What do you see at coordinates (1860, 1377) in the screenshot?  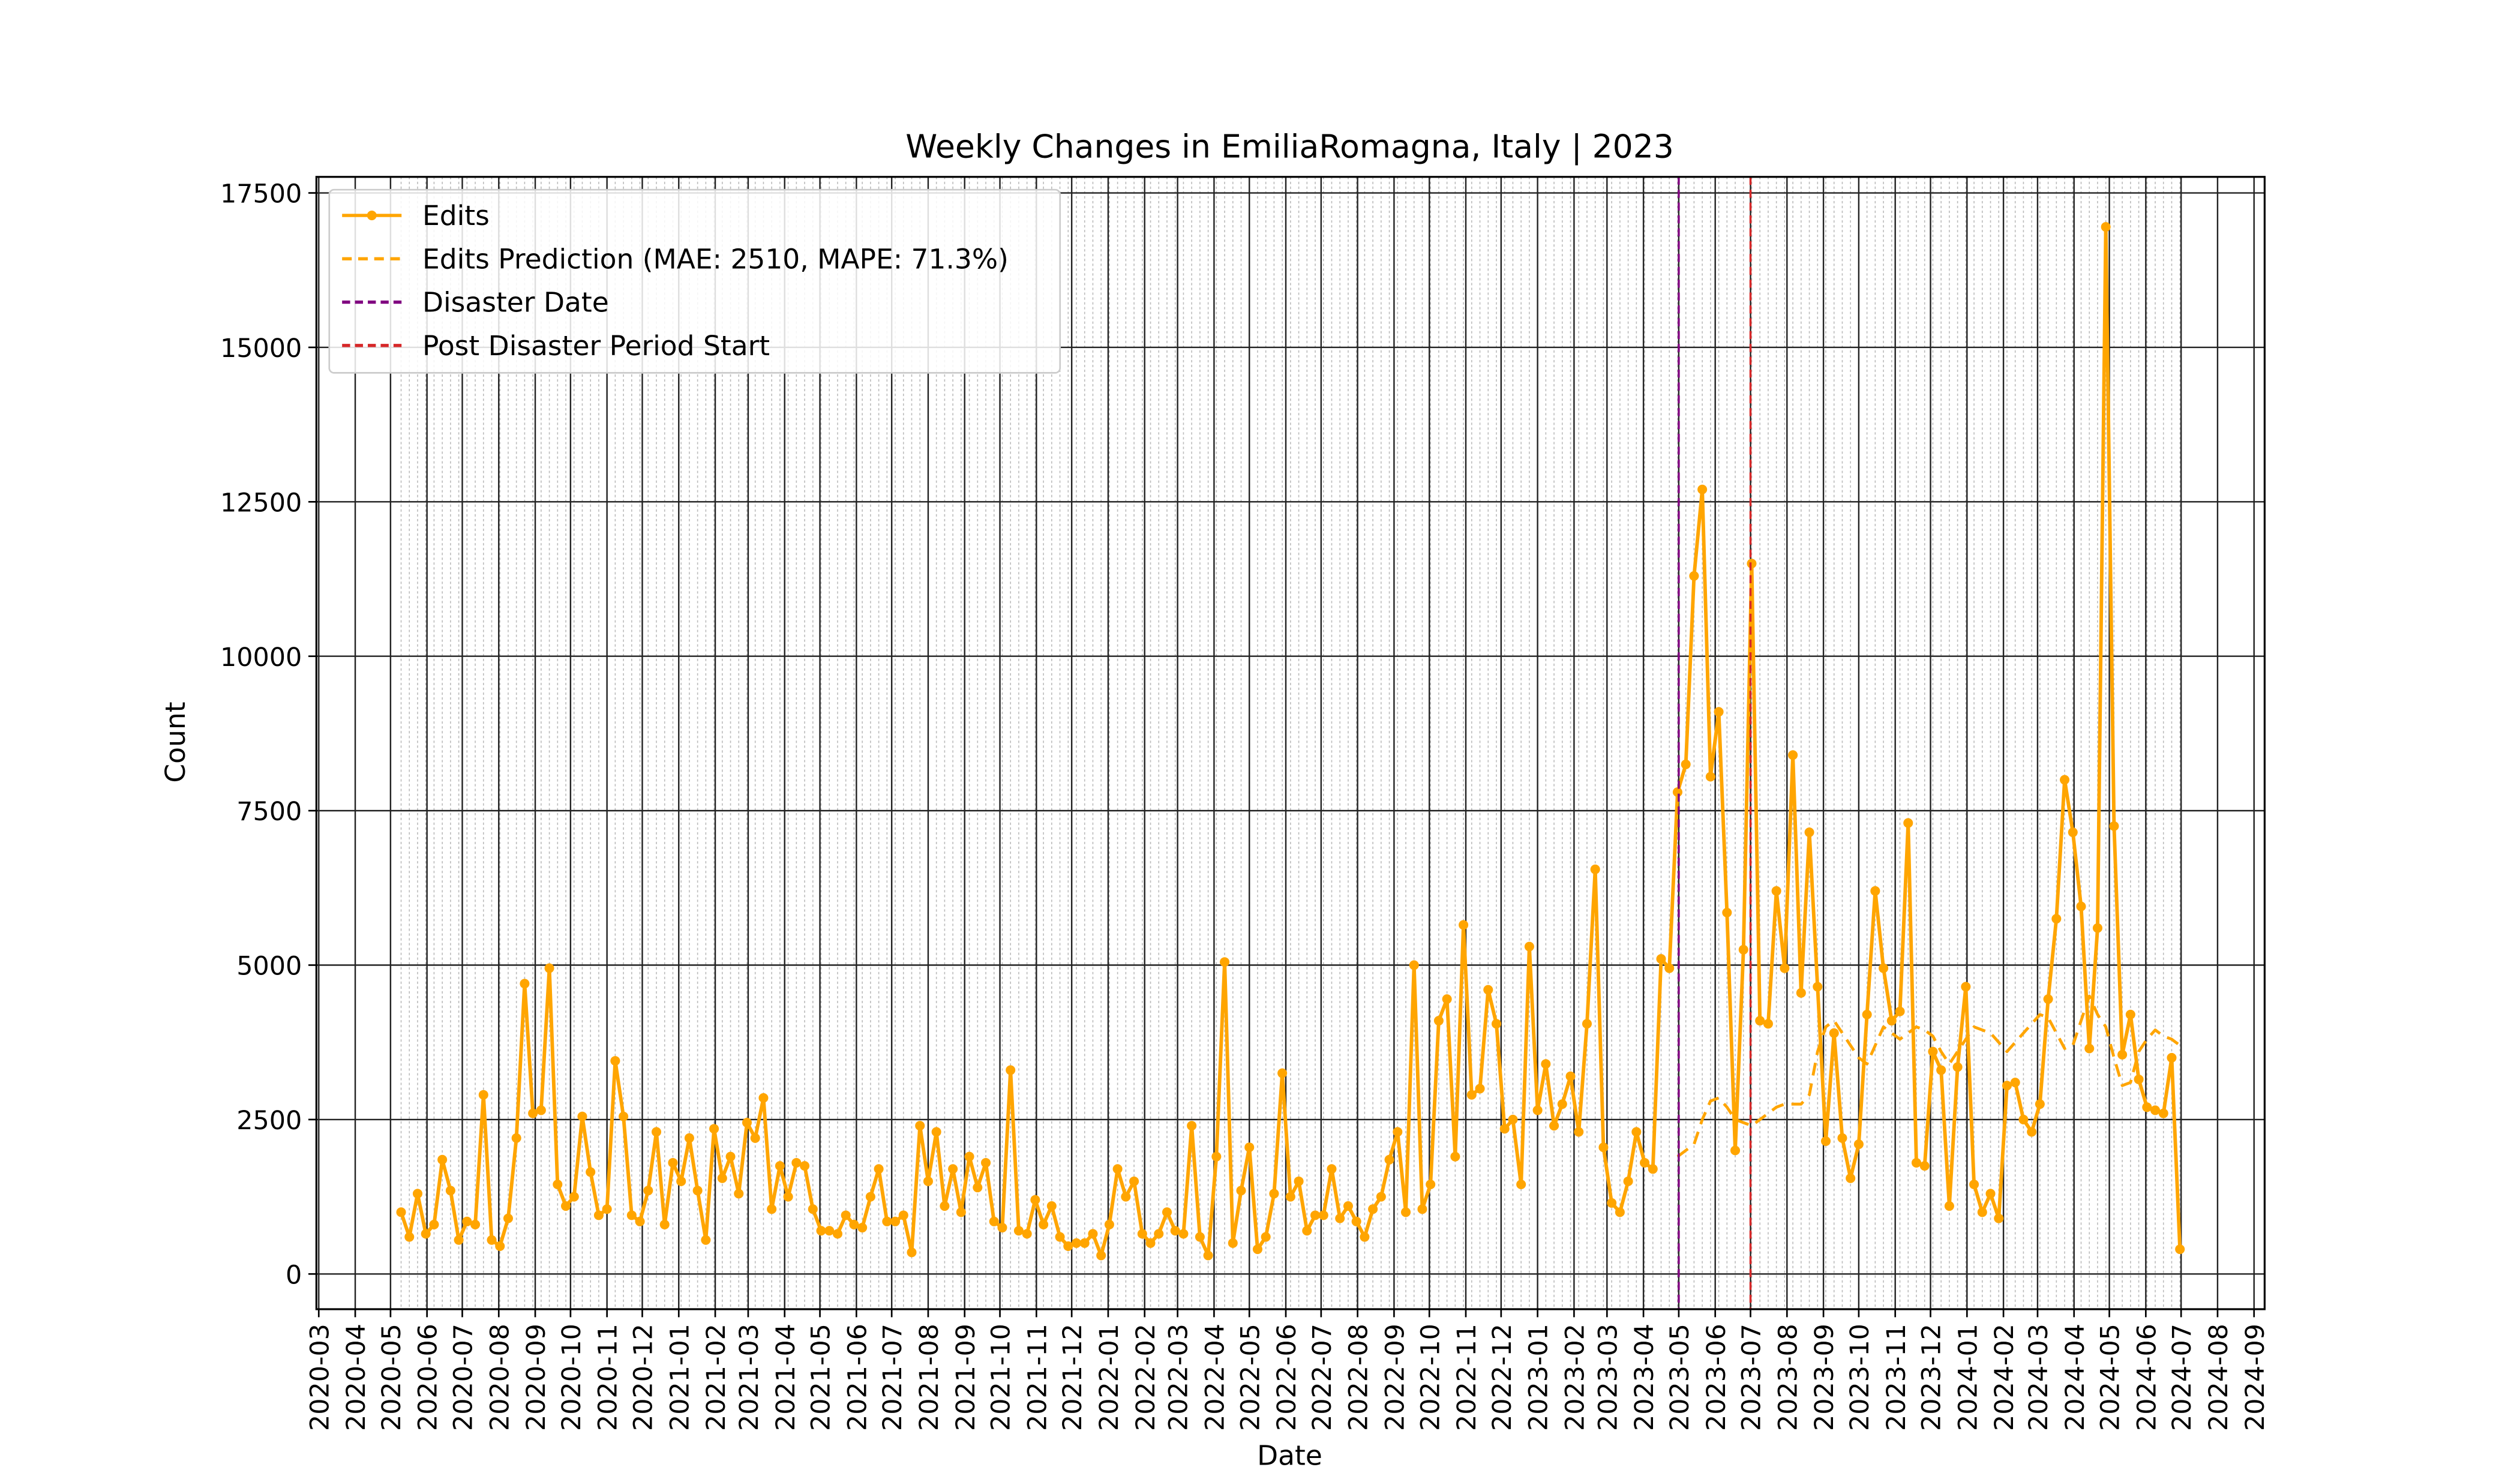 I see `x-tick-label: 2023-10` at bounding box center [1860, 1377].